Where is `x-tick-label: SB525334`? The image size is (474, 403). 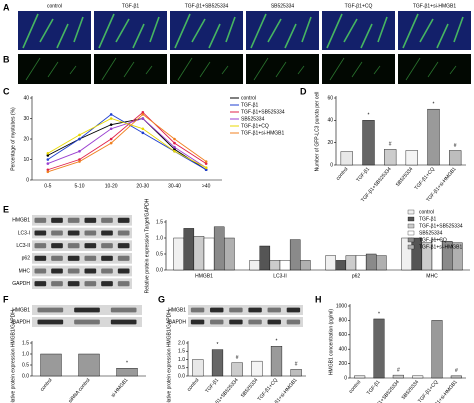 x-tick-label: SB525334 is located at coordinates (405, 177).